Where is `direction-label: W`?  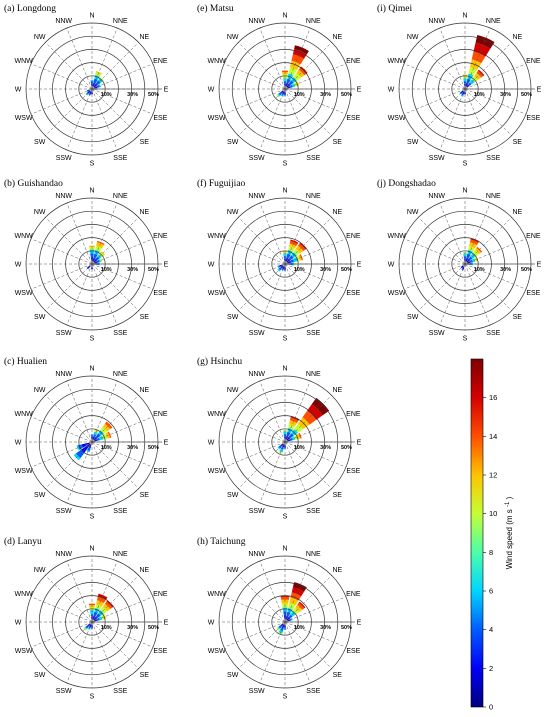
direction-label: W is located at coordinates (18, 623).